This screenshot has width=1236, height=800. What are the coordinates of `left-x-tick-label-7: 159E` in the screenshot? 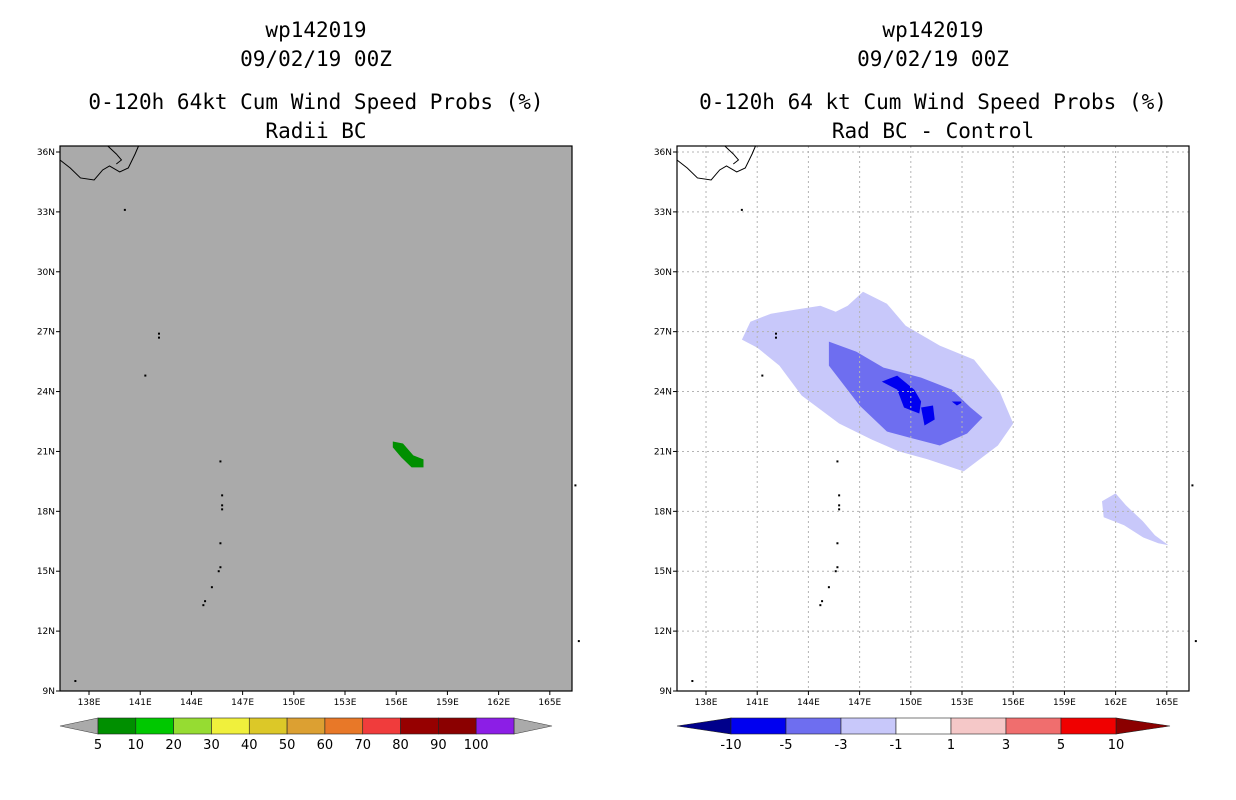 It's located at (447, 703).